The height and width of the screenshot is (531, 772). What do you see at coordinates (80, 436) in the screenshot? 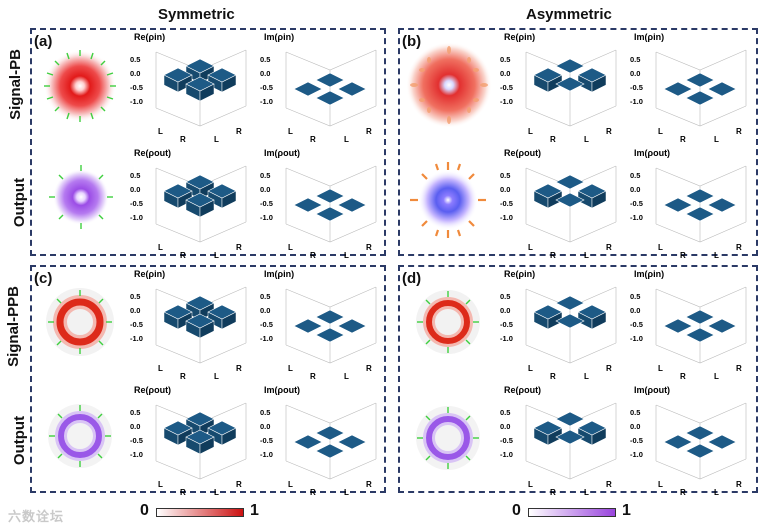
I see `beam-output-ppb-symmetric` at bounding box center [80, 436].